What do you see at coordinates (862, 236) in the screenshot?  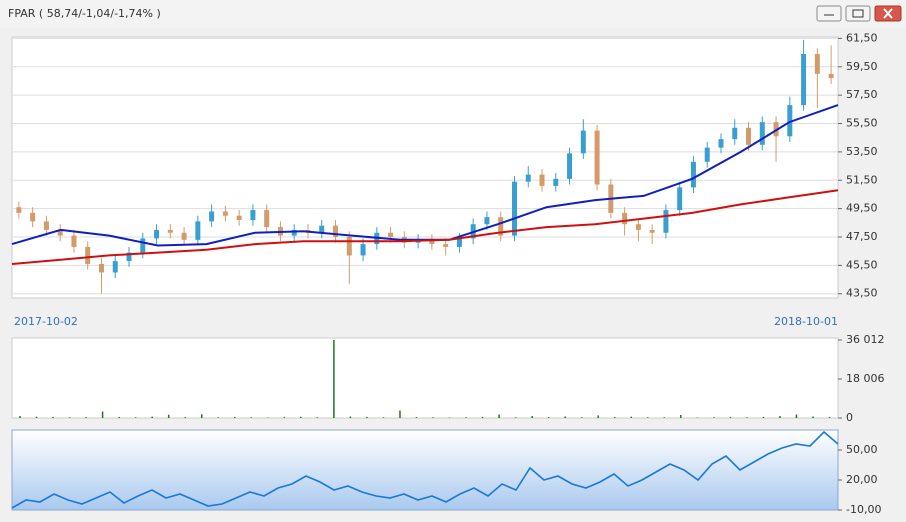 I see `y-tick-label: 47,50` at bounding box center [862, 236].